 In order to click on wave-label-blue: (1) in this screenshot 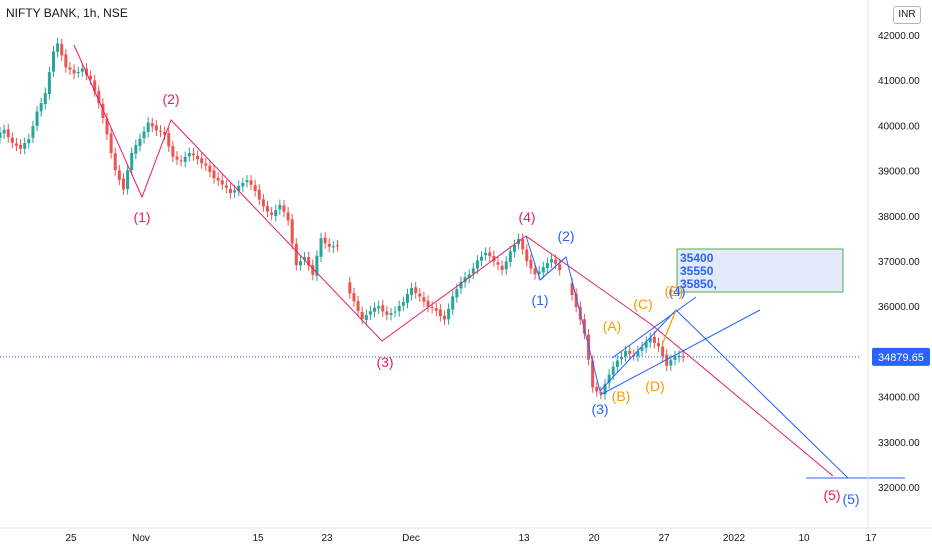, I will do `click(539, 300)`.